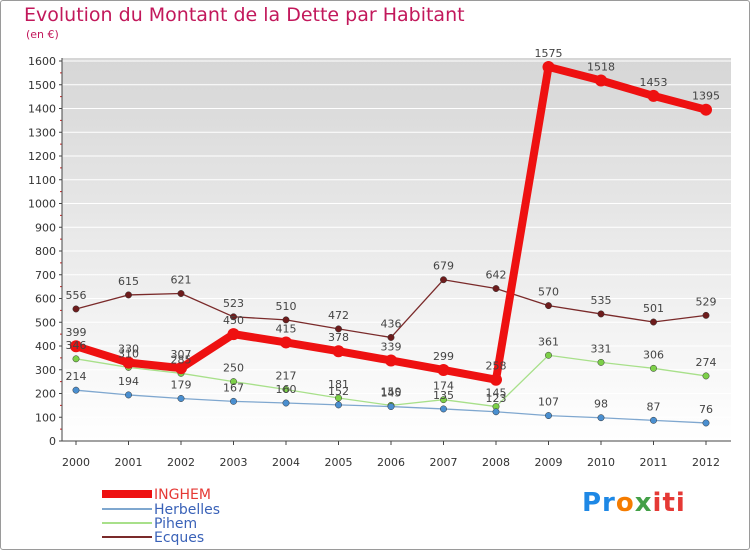  I want to click on data-label-inghem: 399, so click(76, 332).